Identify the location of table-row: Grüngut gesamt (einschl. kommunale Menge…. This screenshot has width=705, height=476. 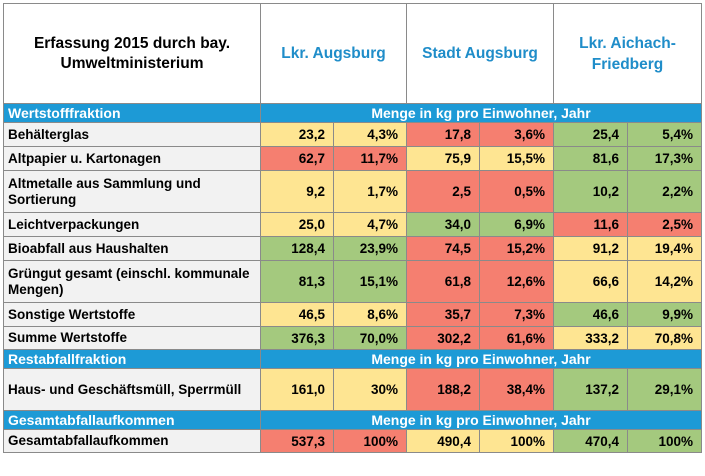
(353, 281).